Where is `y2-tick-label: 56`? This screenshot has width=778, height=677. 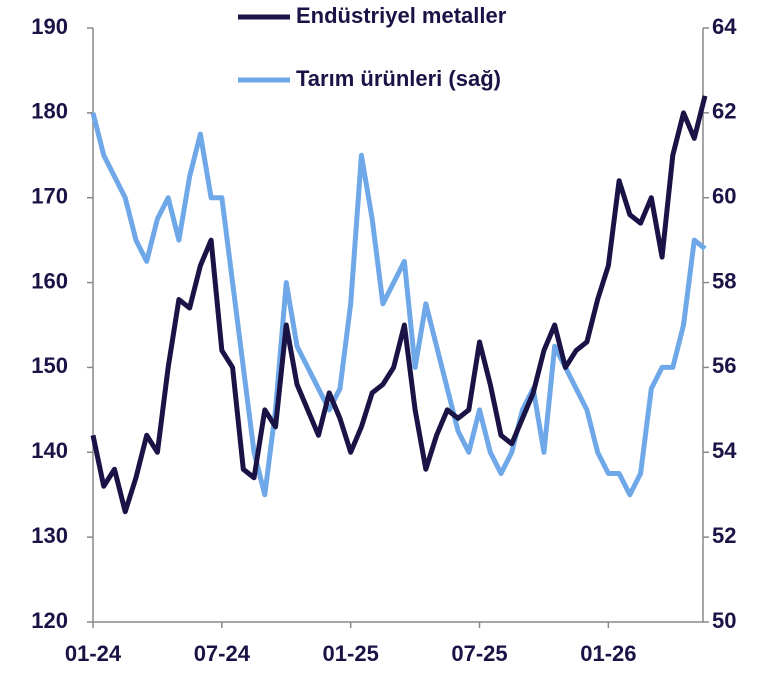 y2-tick-label: 56 is located at coordinates (724, 365).